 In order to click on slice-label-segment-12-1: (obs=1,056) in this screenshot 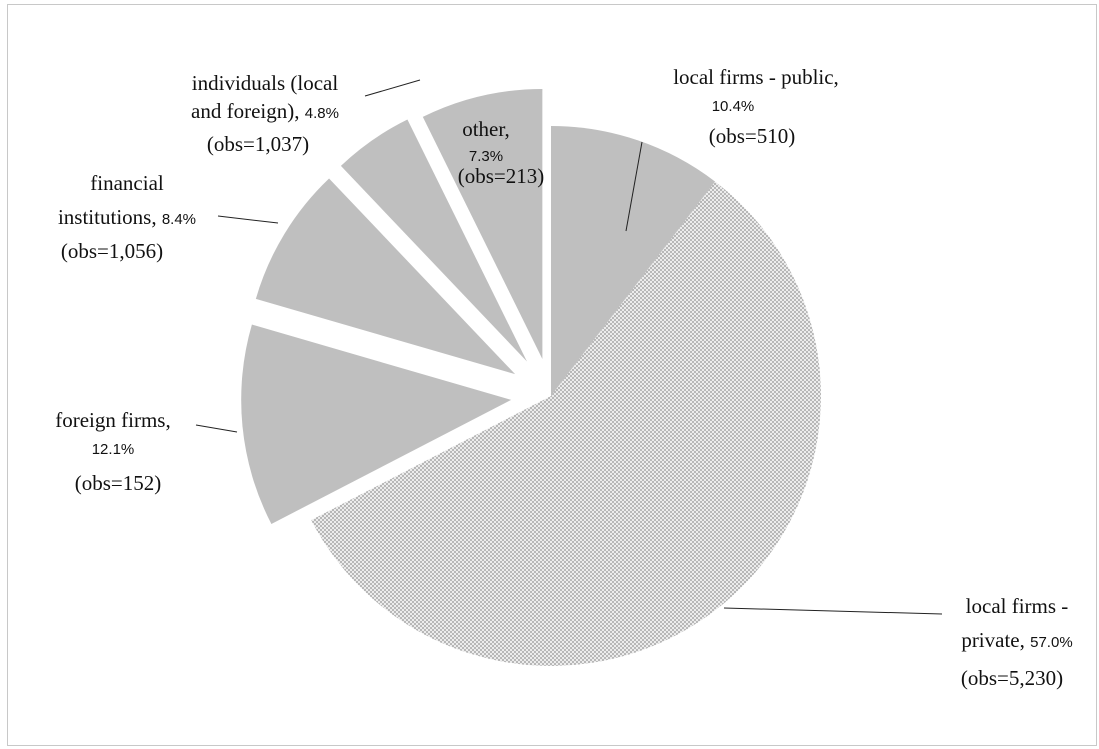, I will do `click(112, 251)`.